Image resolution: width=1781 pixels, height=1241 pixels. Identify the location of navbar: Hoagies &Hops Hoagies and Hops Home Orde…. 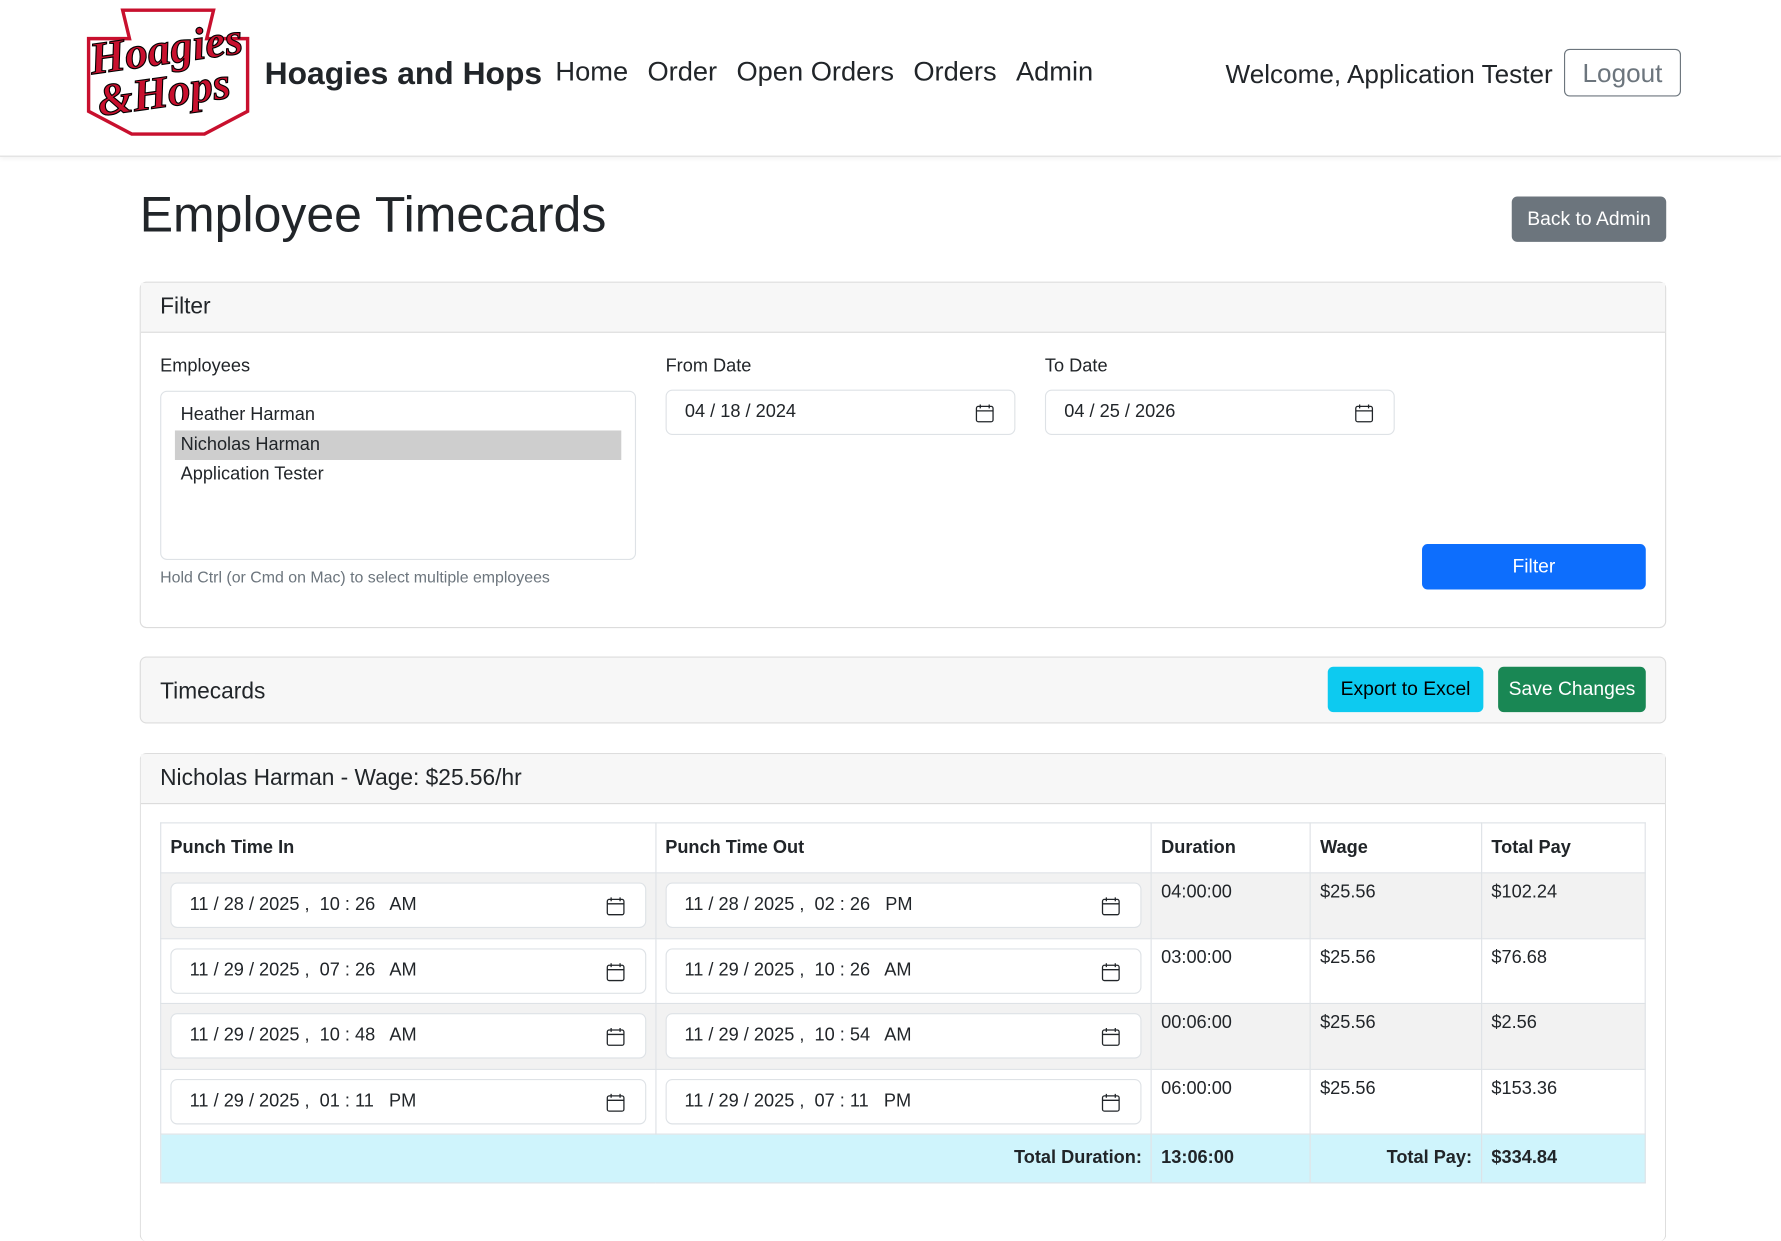
(890, 78).